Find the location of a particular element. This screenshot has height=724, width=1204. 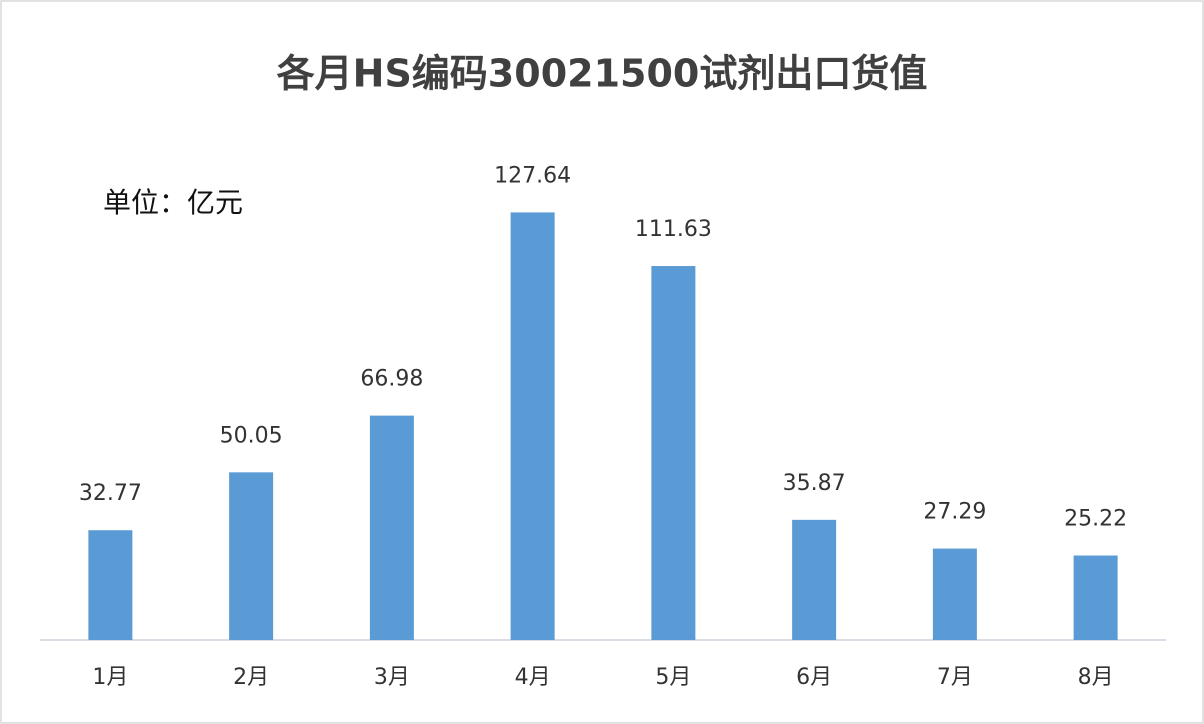

data-label: 35.87 is located at coordinates (814, 483).